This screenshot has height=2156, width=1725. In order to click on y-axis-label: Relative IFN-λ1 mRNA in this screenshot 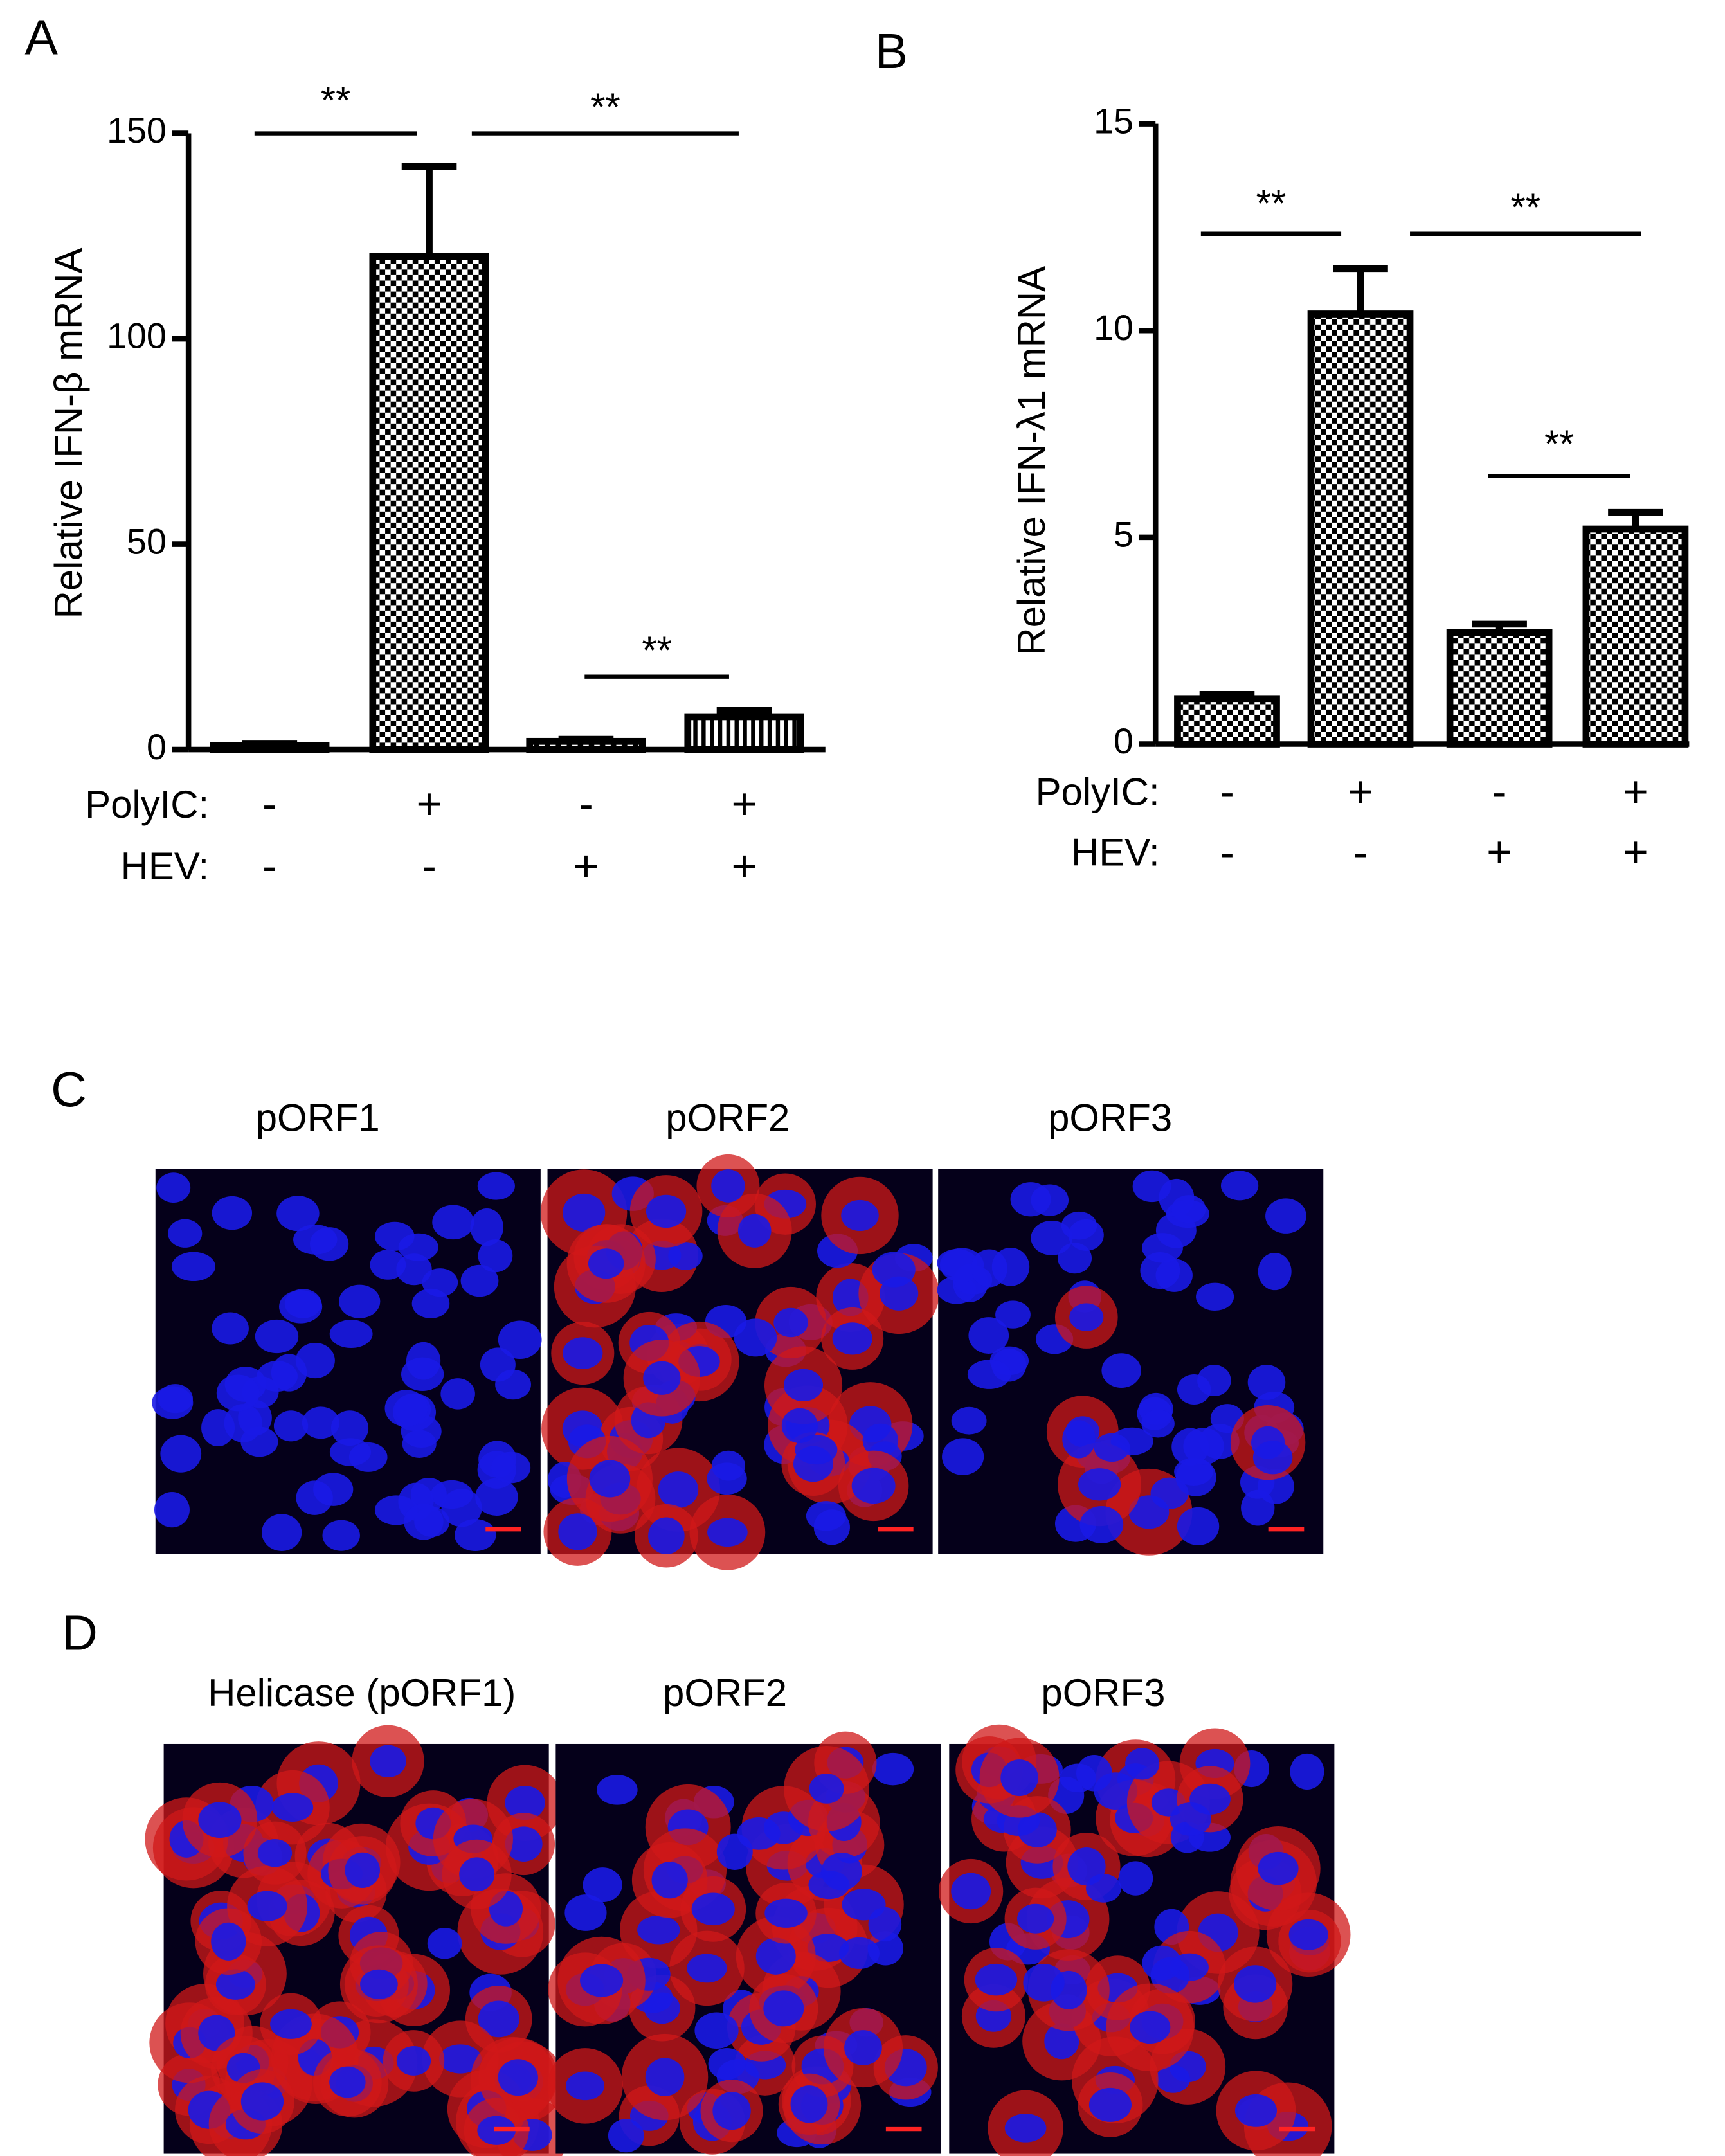, I will do `click(1031, 461)`.